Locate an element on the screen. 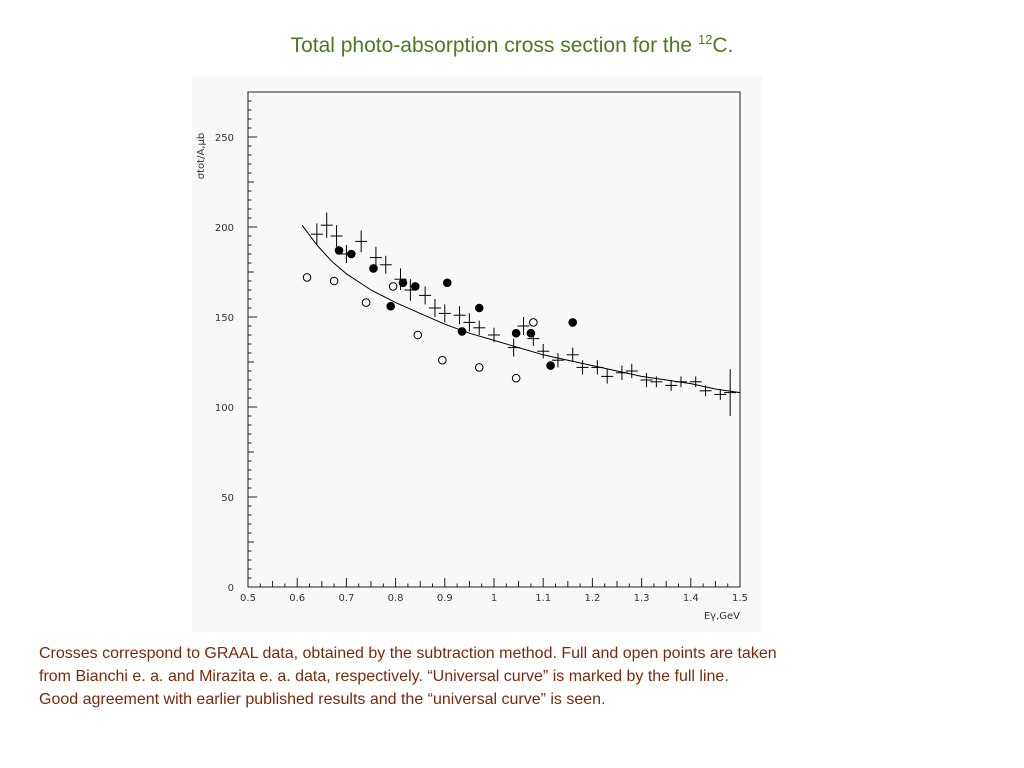 This screenshot has width=1024, height=768. y-tick-label: 0 is located at coordinates (231, 588).